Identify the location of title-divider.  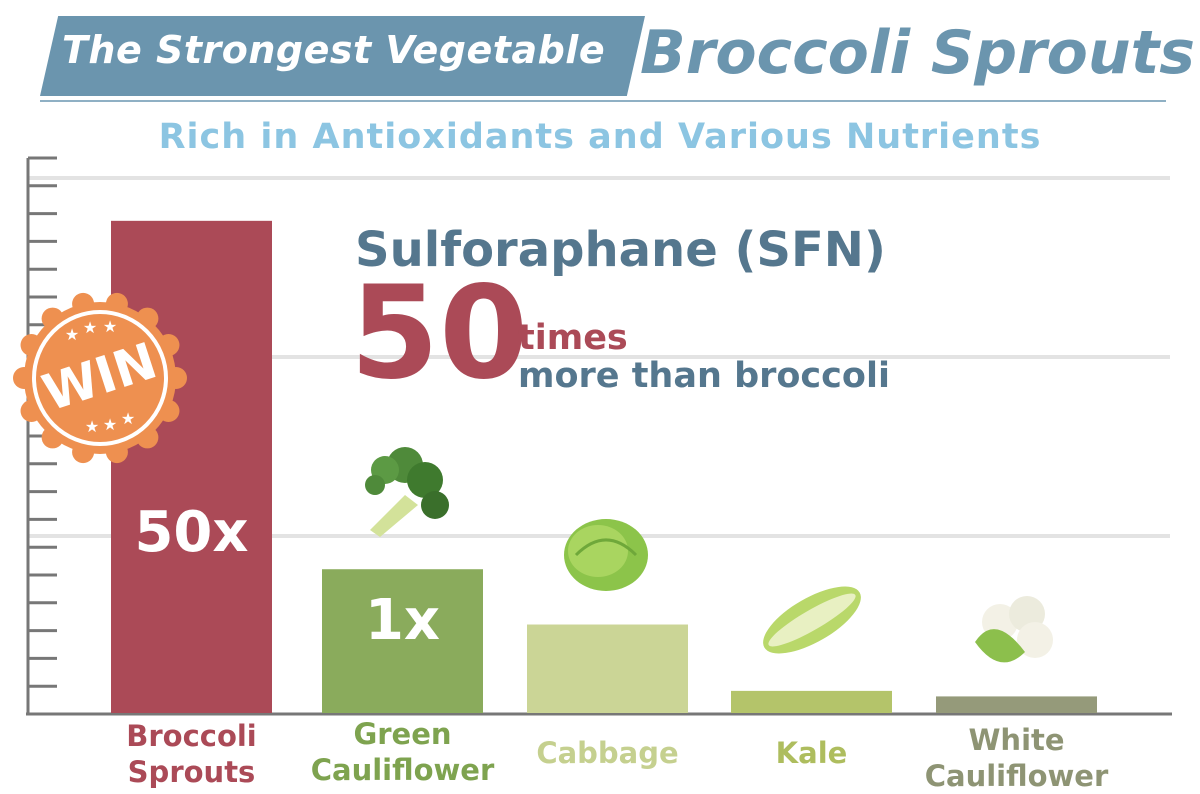
(603, 101).